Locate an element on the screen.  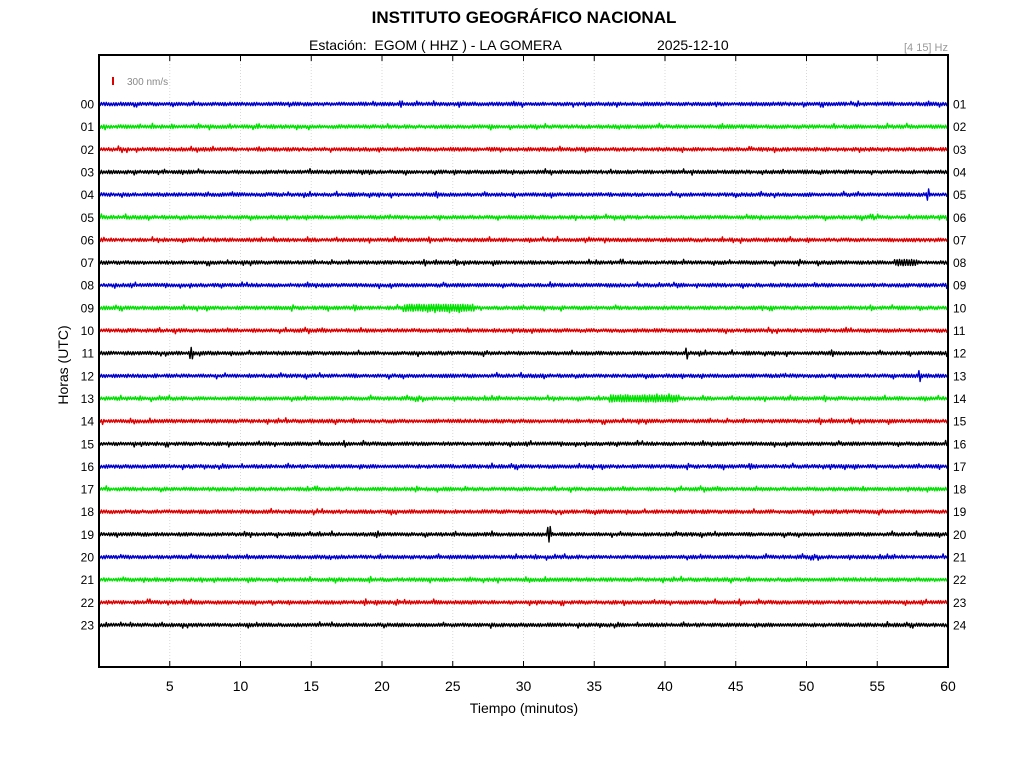
right-tick-label: 08 is located at coordinates (960, 263).